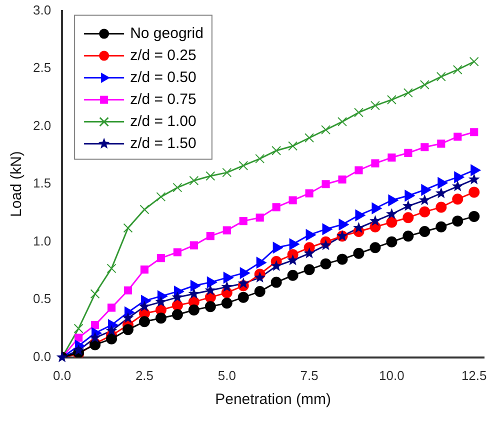  What do you see at coordinates (391, 375) in the screenshot?
I see `x-tick-label: 10.0` at bounding box center [391, 375].